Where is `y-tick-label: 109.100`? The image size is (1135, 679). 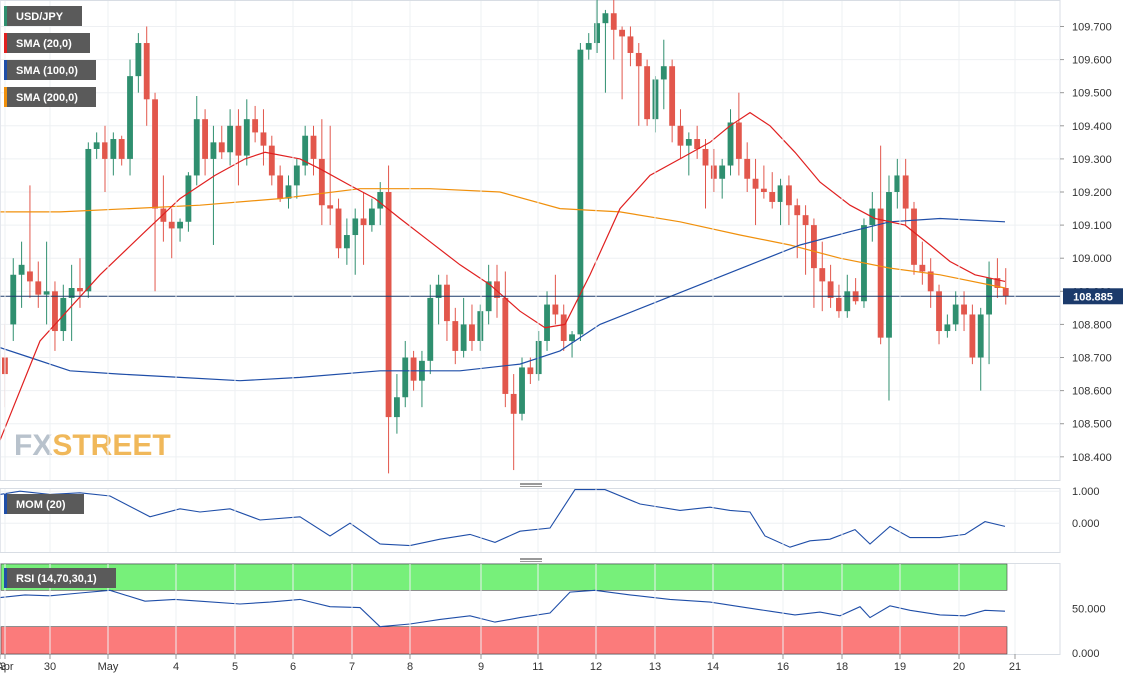 y-tick-label: 109.100 is located at coordinates (1092, 226).